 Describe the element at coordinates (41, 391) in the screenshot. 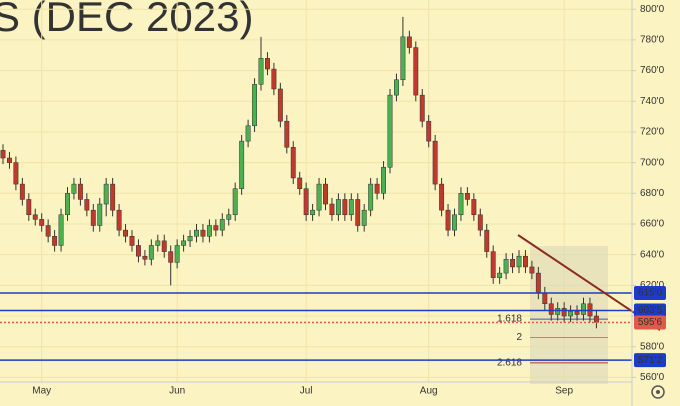

I see `x-tick-label: May` at that location.